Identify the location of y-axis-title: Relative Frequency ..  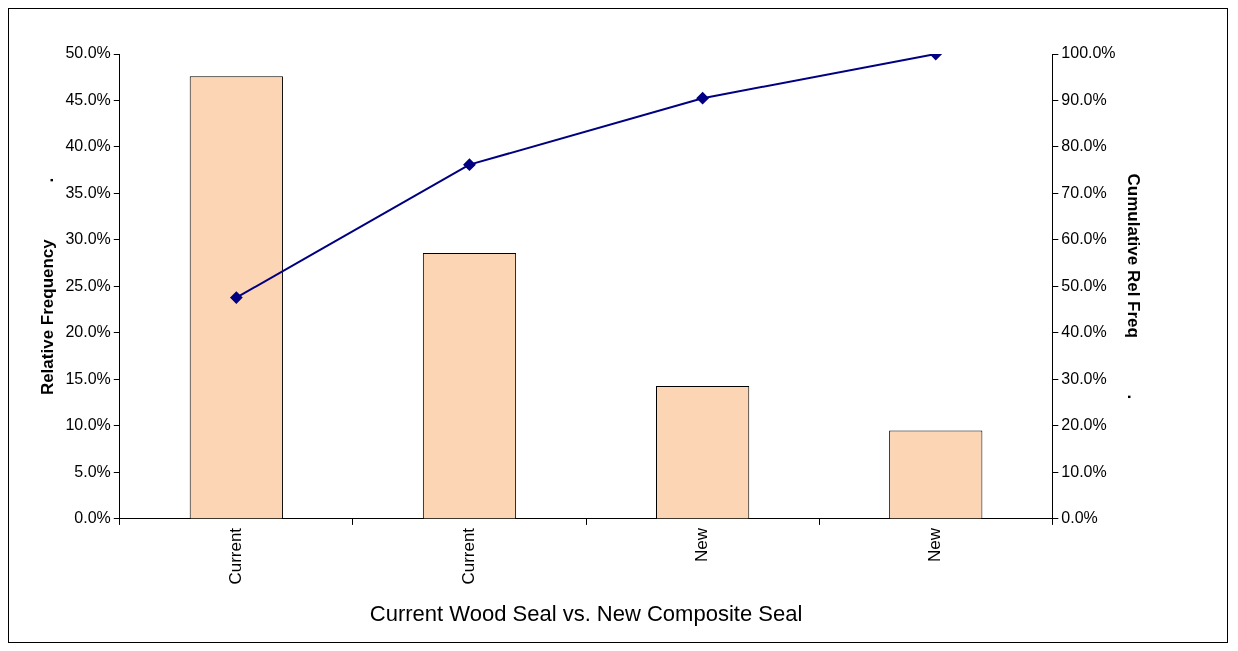
(47, 286).